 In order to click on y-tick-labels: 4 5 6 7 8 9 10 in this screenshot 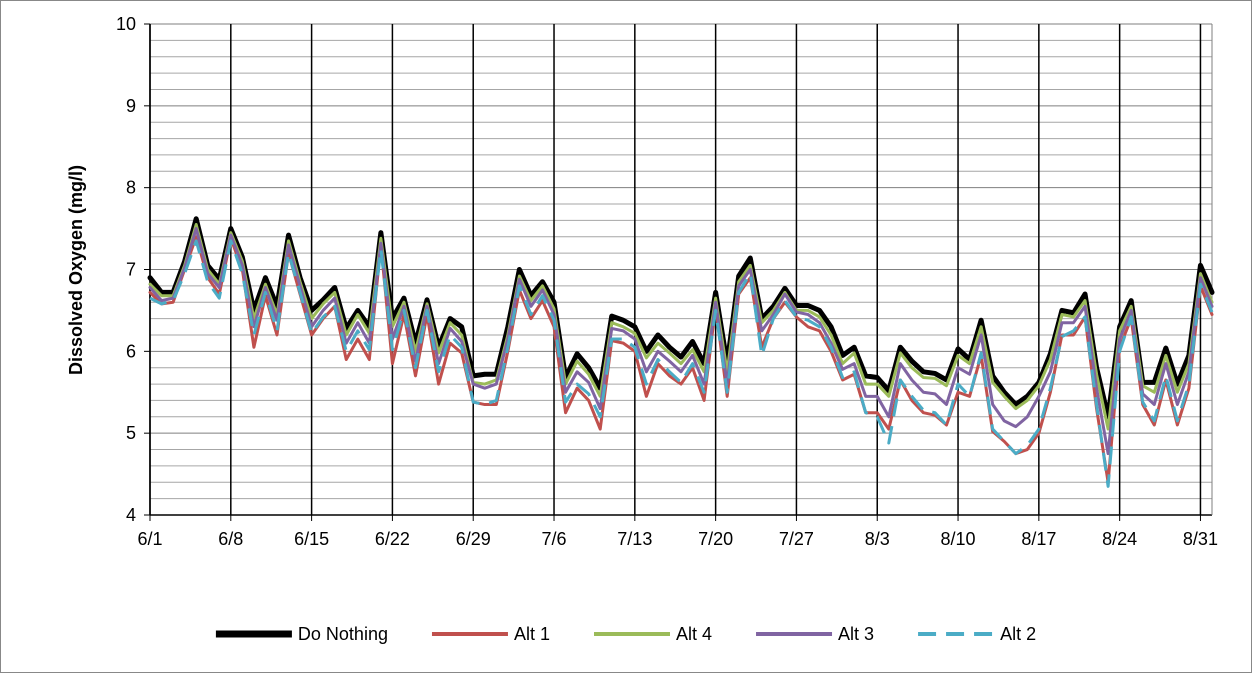, I will do `click(126, 269)`.